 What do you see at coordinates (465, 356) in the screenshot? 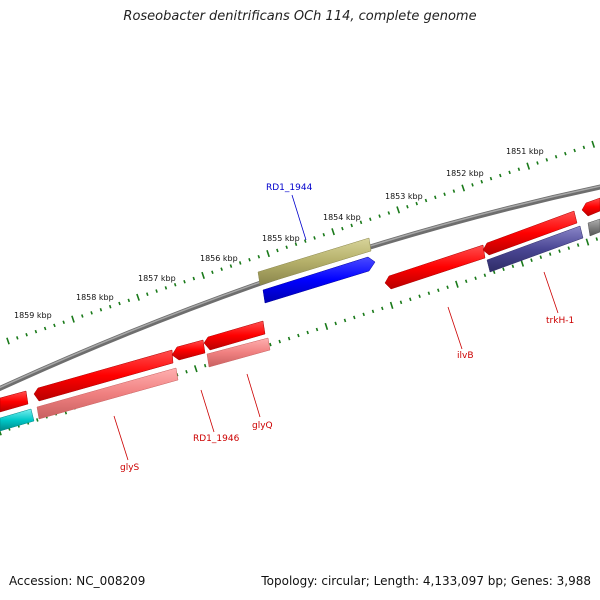
I see `label-ilvb: ilvB` at bounding box center [465, 356].